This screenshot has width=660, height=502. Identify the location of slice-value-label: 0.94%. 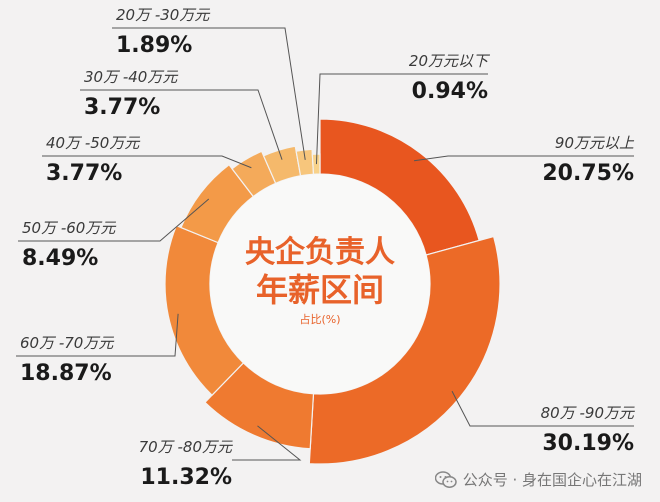
(450, 91).